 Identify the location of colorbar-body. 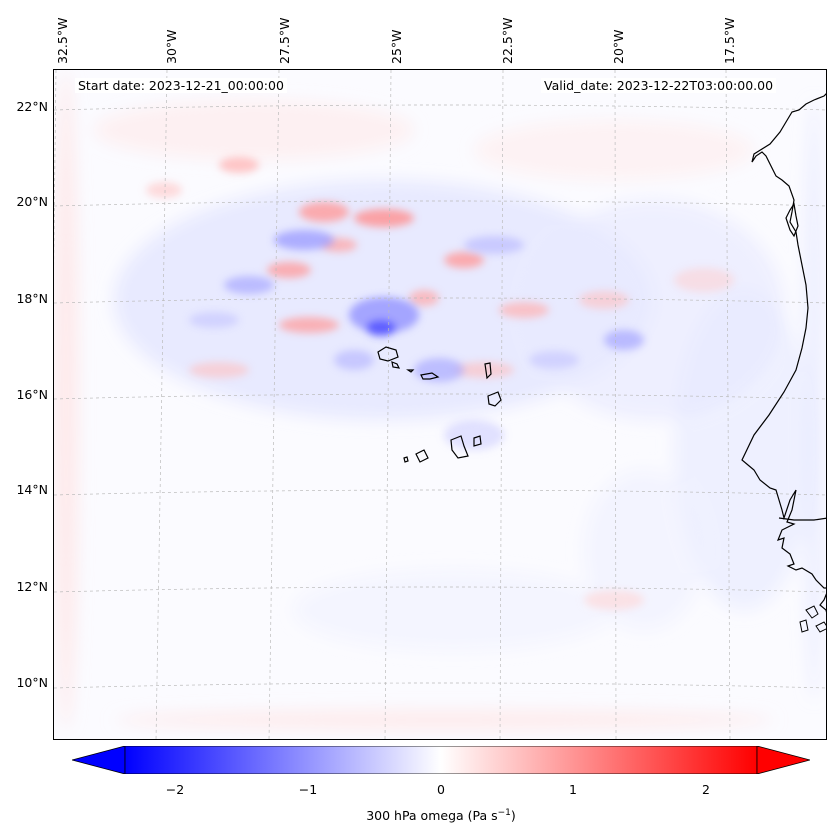
(441, 760).